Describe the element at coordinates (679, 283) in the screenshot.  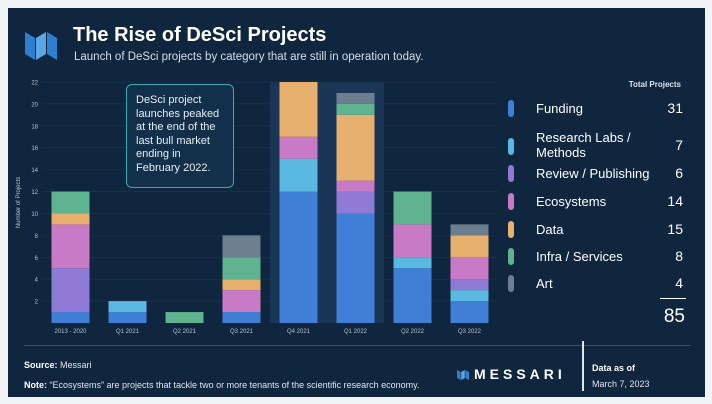
I see `legend-value: 4` at that location.